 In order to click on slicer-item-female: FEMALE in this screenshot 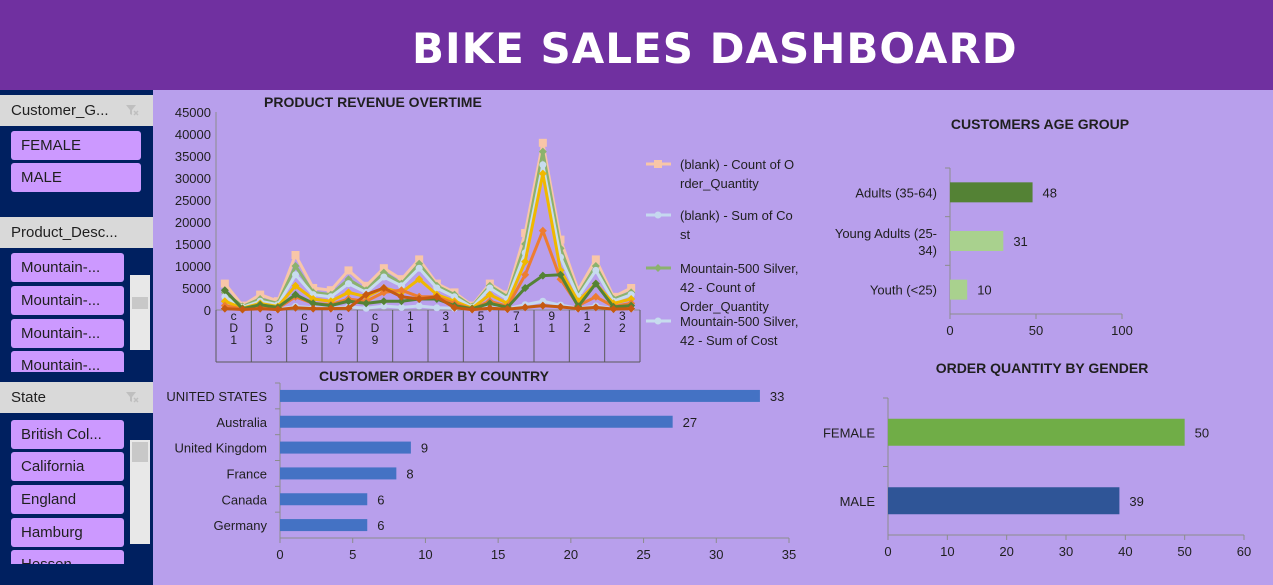, I will do `click(76, 145)`.